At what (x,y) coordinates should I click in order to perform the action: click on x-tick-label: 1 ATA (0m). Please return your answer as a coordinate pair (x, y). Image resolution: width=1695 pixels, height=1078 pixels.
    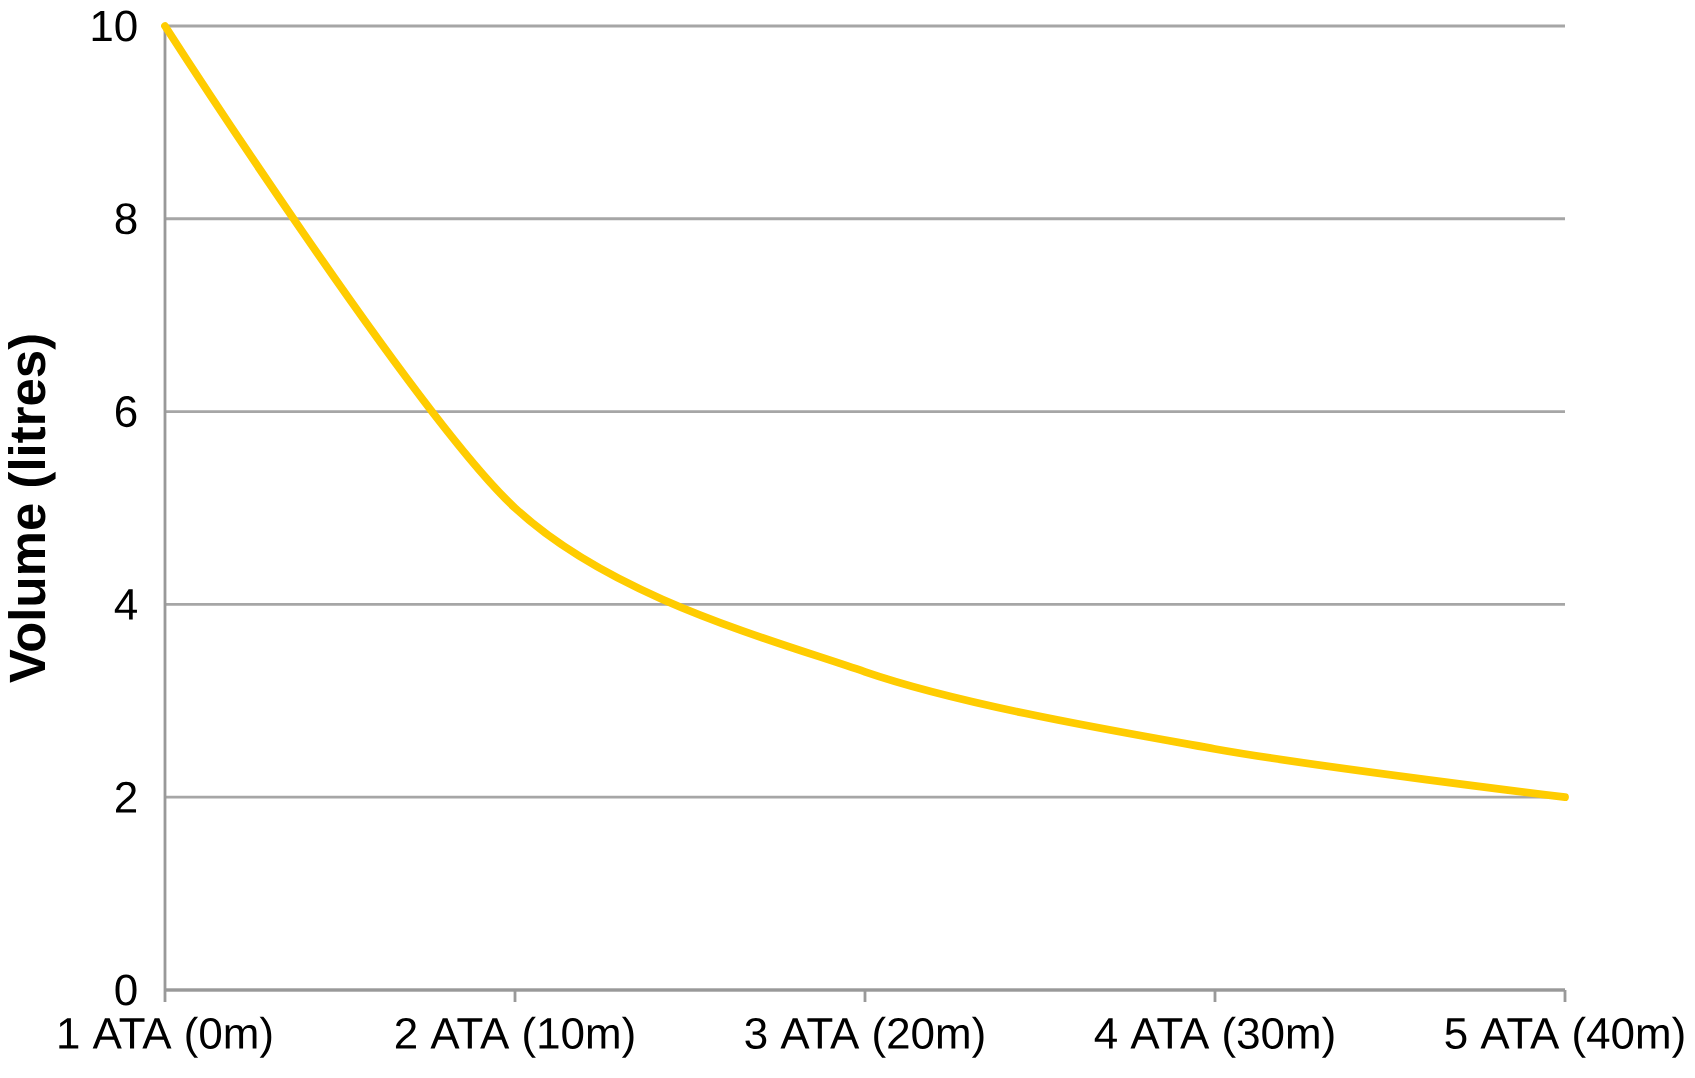
    Looking at the image, I should click on (165, 1037).